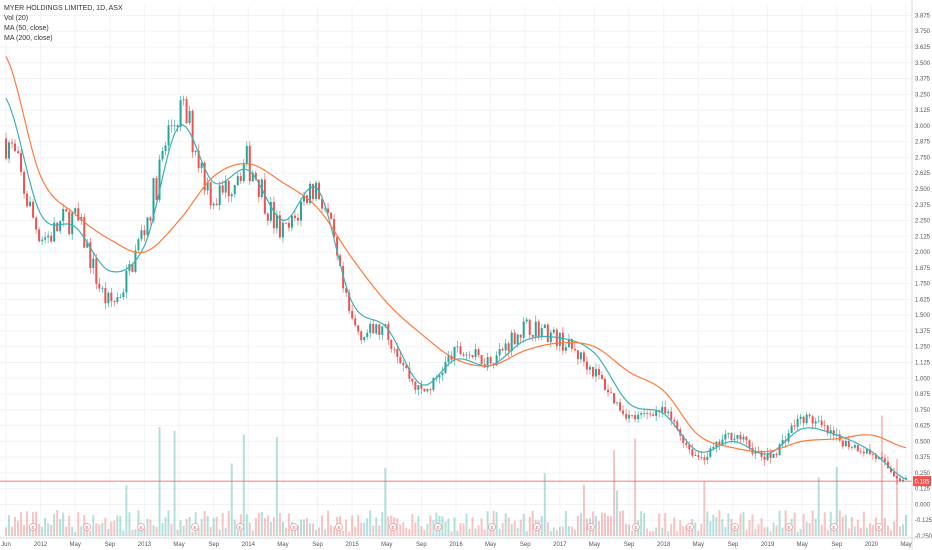  What do you see at coordinates (26, 28) in the screenshot?
I see `legend-ma50: MA (50, close)` at bounding box center [26, 28].